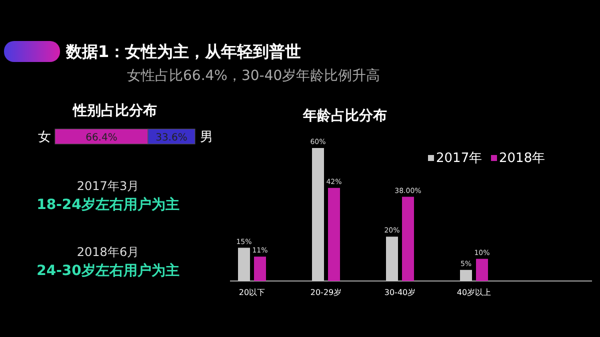 This screenshot has width=600, height=337. What do you see at coordinates (108, 270) in the screenshot?
I see `text: 24-30岁左右用户为主` at bounding box center [108, 270].